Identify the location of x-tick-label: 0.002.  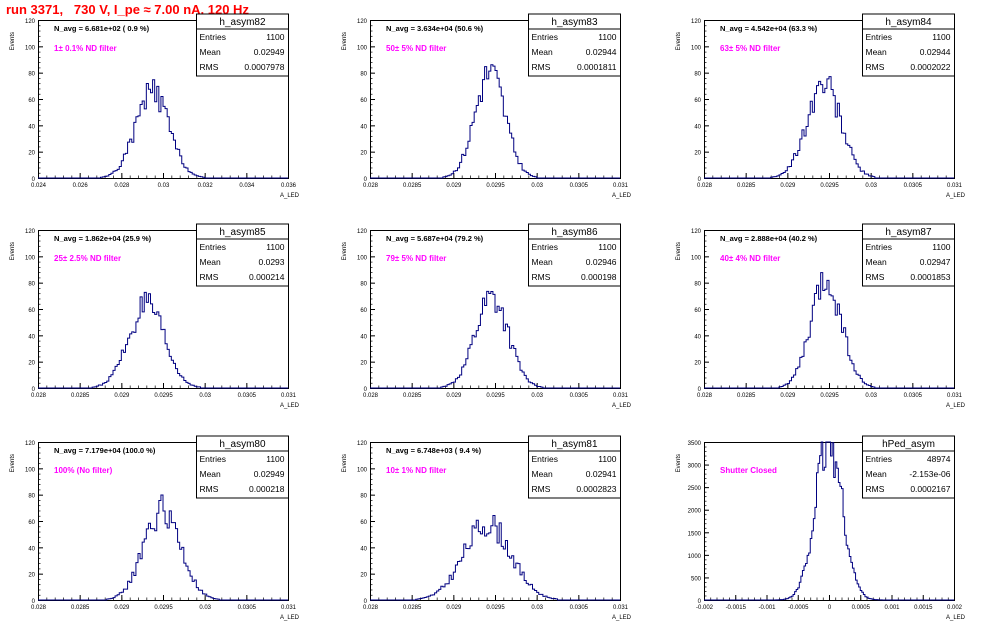
(955, 608).